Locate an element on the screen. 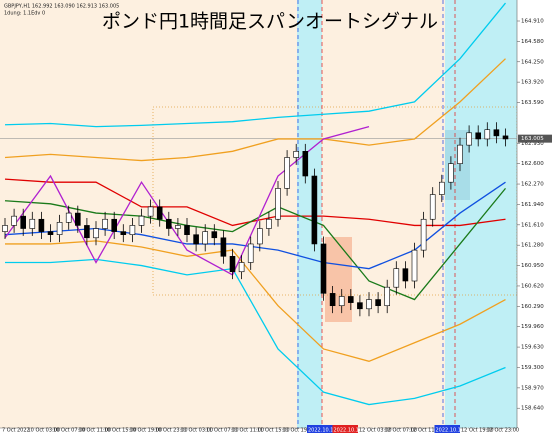 This screenshot has height=434, width=552. y-tick-label: 159.630 is located at coordinates (532, 348).